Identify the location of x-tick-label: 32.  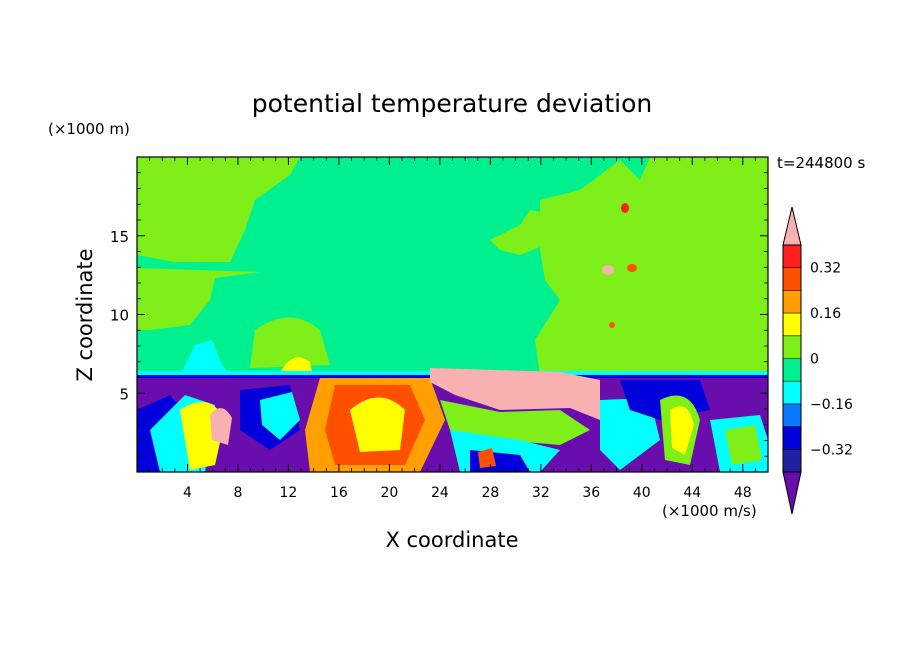
(541, 493).